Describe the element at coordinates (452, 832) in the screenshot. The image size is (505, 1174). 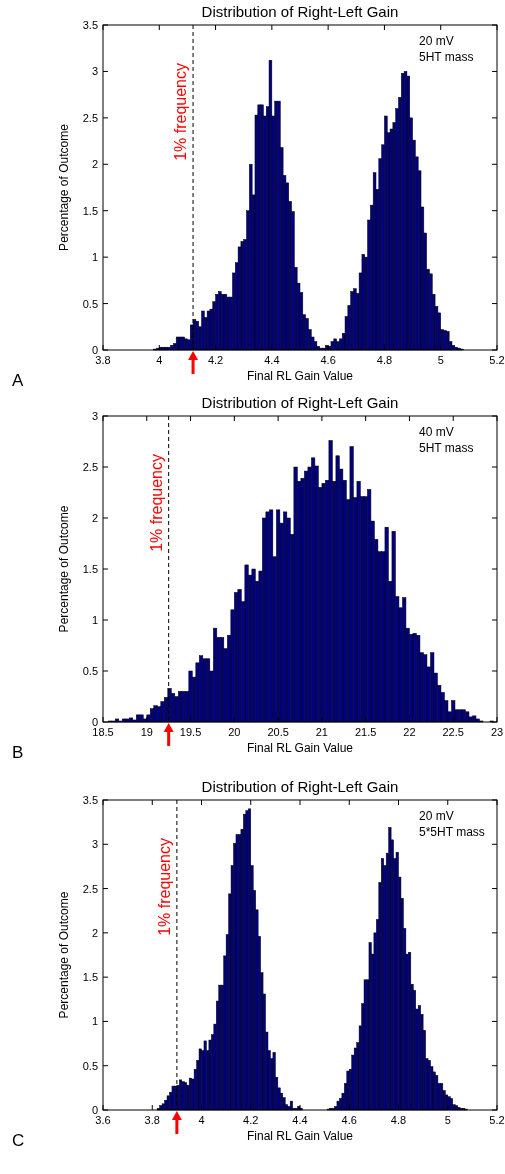
I see `annotation: 5*5HT mass` at that location.